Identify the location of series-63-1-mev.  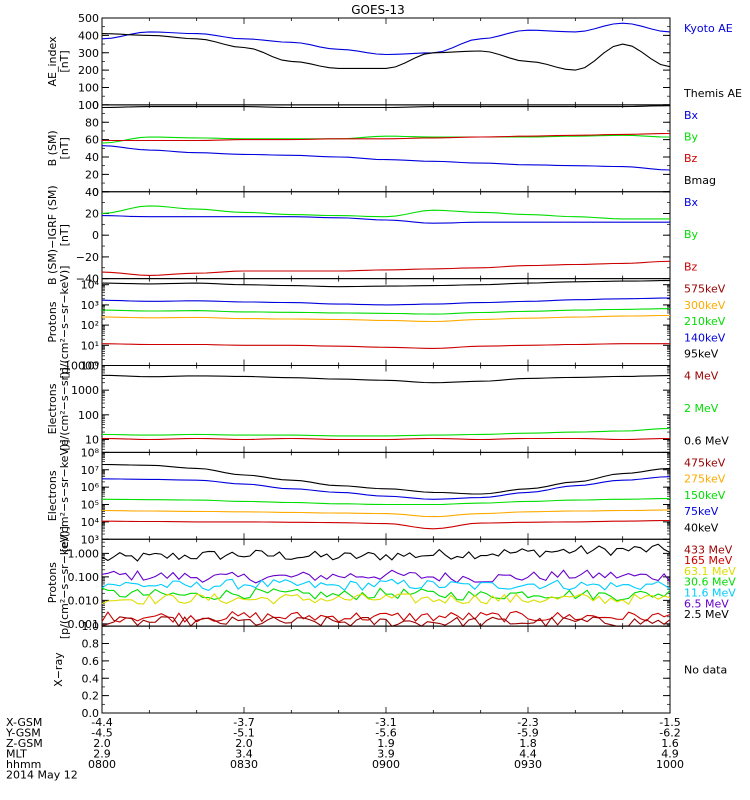
(386, 585).